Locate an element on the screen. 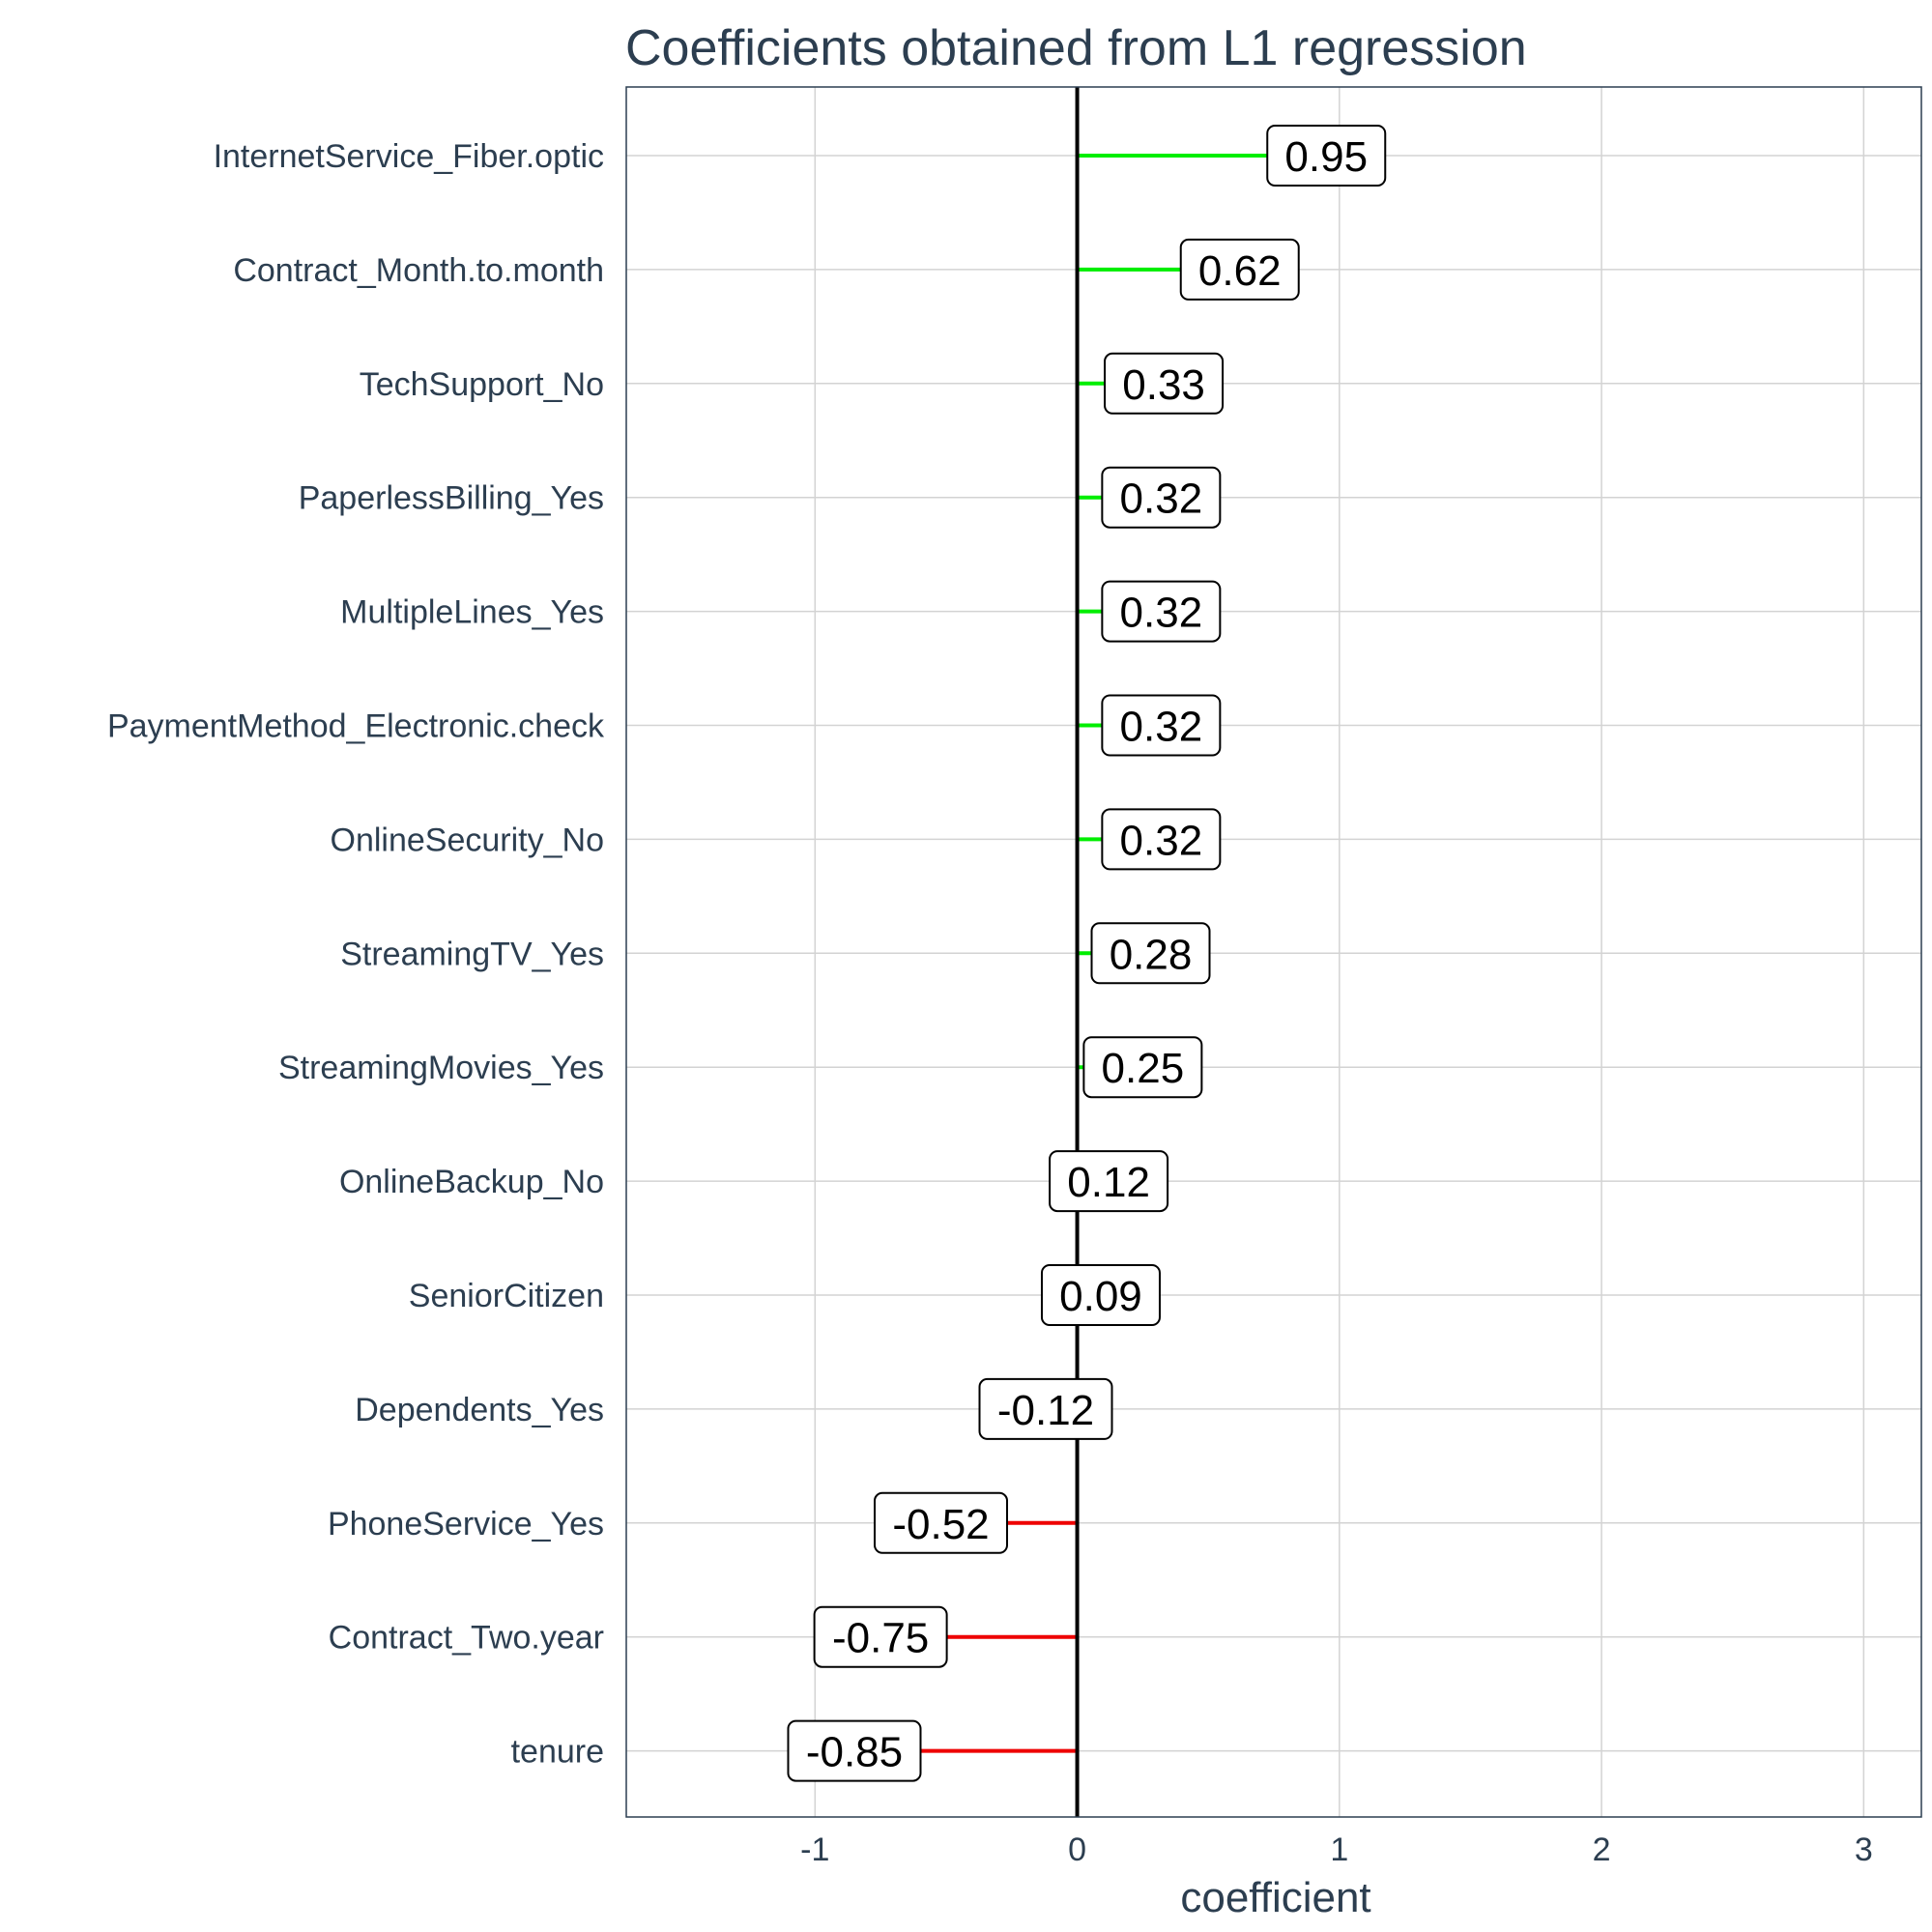  value-label: -0.12 is located at coordinates (1045, 1408).